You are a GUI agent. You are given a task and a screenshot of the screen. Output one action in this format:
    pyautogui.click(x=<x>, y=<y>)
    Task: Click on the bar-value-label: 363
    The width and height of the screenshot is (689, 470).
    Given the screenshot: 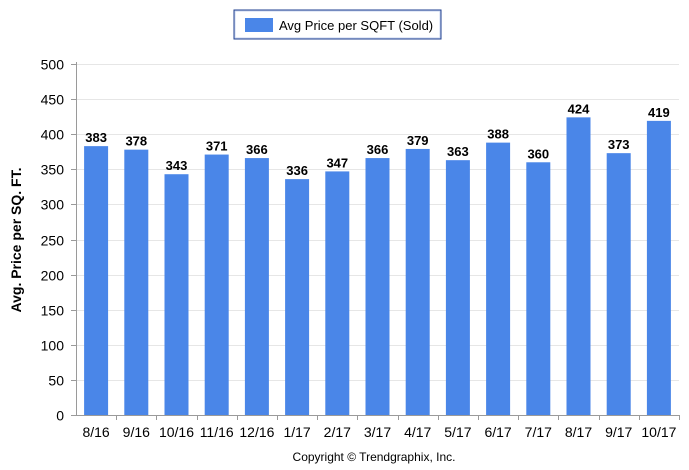 What is the action you would take?
    pyautogui.click(x=458, y=151)
    